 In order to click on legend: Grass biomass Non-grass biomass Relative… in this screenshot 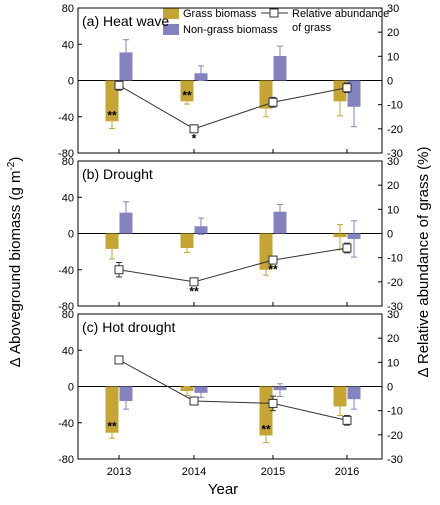, I will do `click(276, 22)`.